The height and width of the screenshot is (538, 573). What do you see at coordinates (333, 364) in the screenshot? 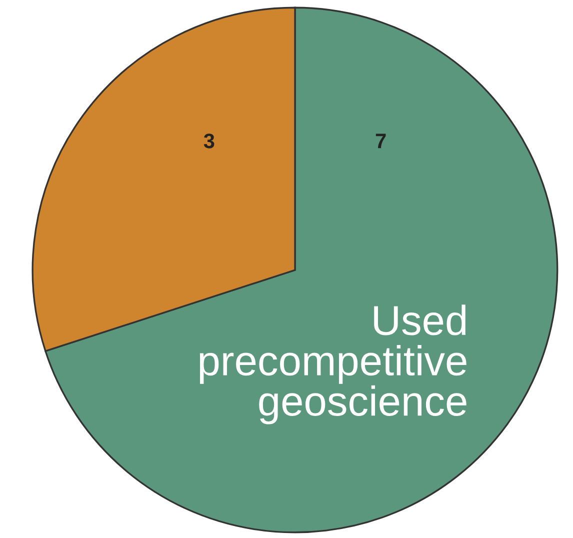
I see `slice-label: Used precompetitive geoscience` at bounding box center [333, 364].